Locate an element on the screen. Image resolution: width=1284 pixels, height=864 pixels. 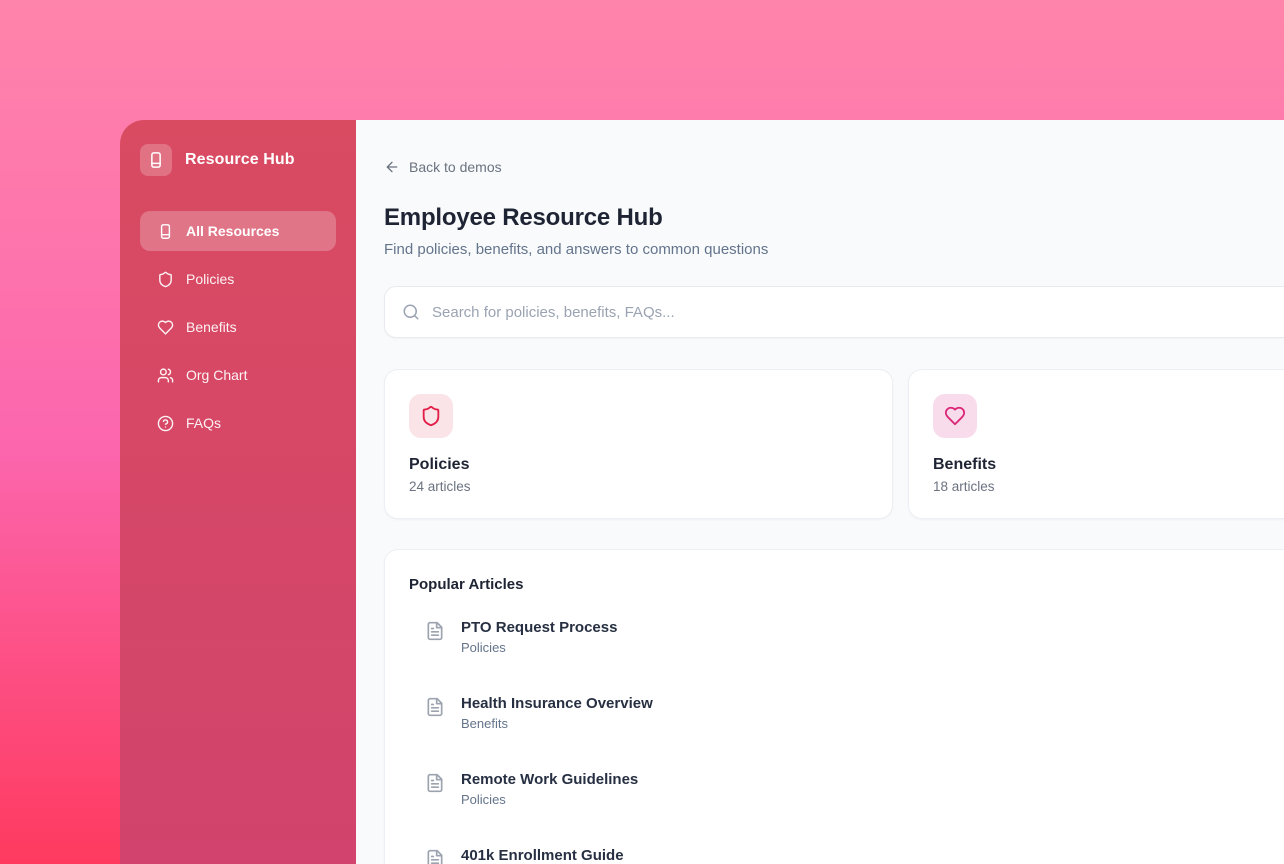
sidebar-item-faqs: FAQs is located at coordinates (238, 423).